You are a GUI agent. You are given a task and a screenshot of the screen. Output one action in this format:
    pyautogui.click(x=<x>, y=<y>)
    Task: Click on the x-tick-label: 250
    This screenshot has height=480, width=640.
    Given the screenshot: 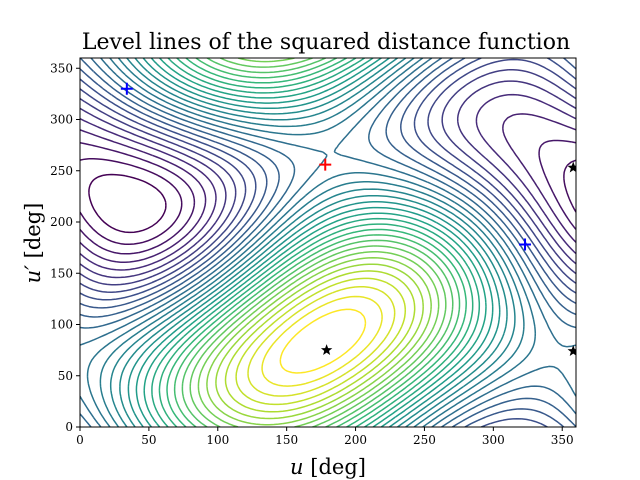 What is the action you would take?
    pyautogui.click(x=424, y=440)
    